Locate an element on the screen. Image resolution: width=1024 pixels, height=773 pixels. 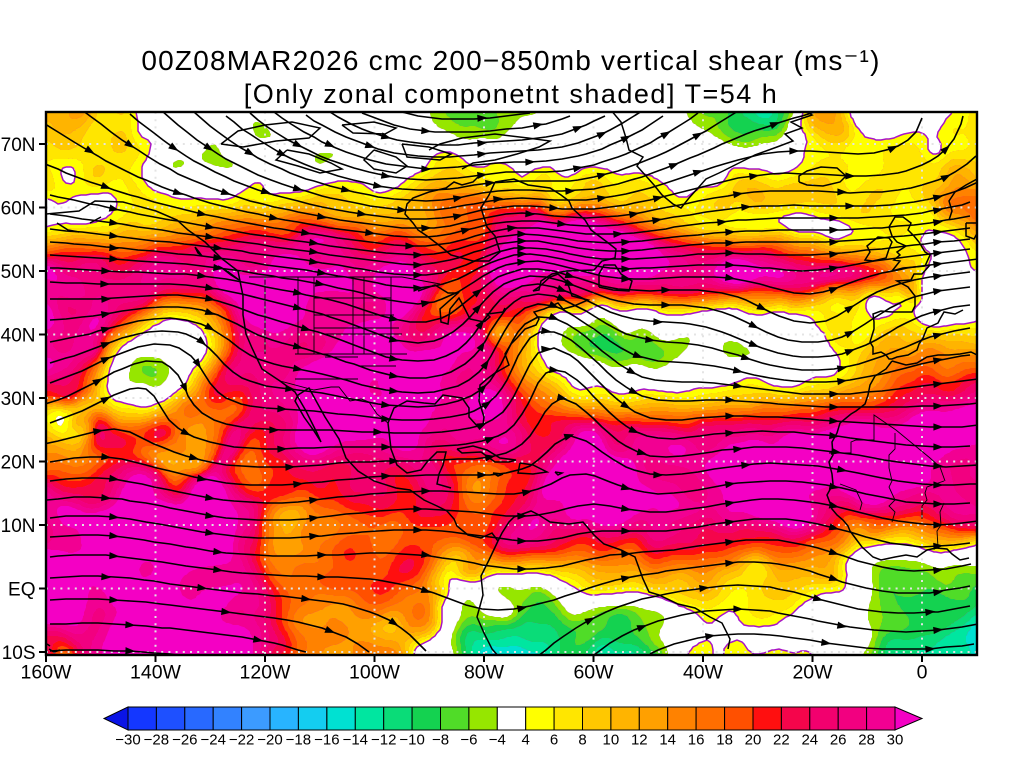
svg-text: −26 is located at coordinates (184, 740).